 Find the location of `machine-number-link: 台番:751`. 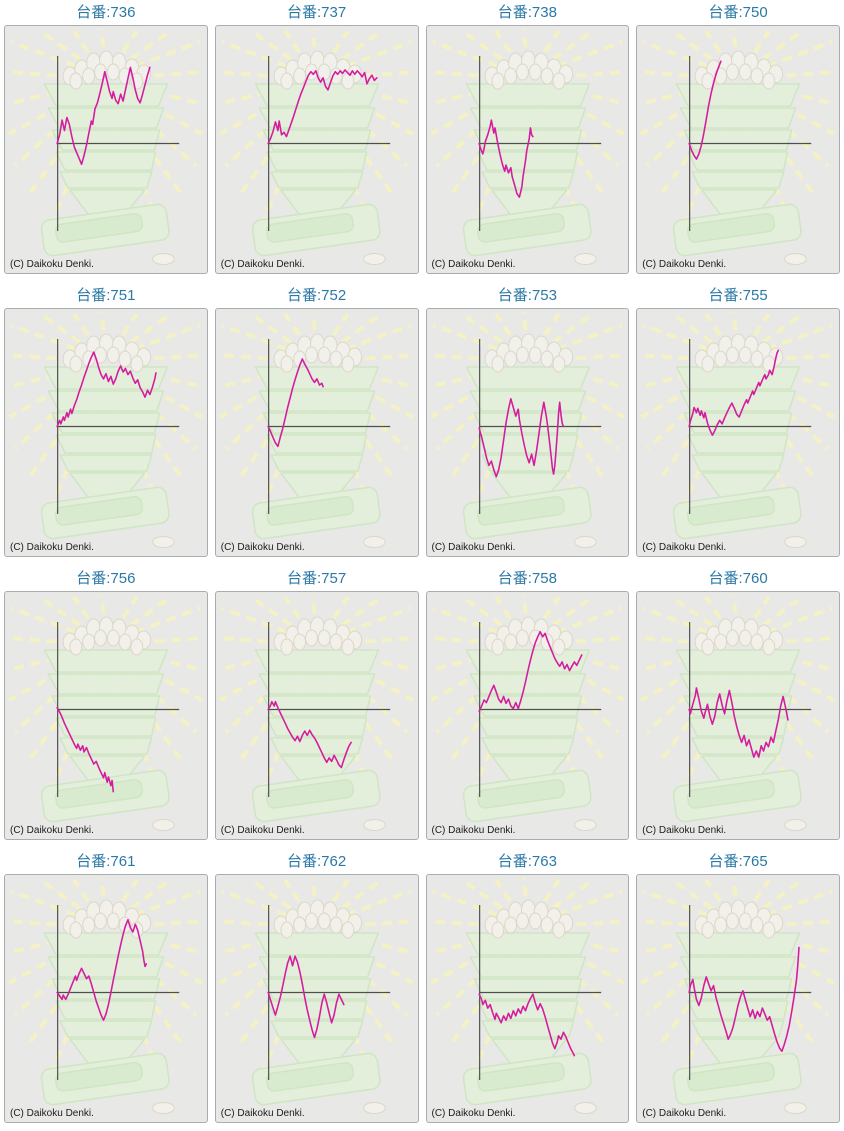

machine-number-link: 台番:751 is located at coordinates (106, 295).